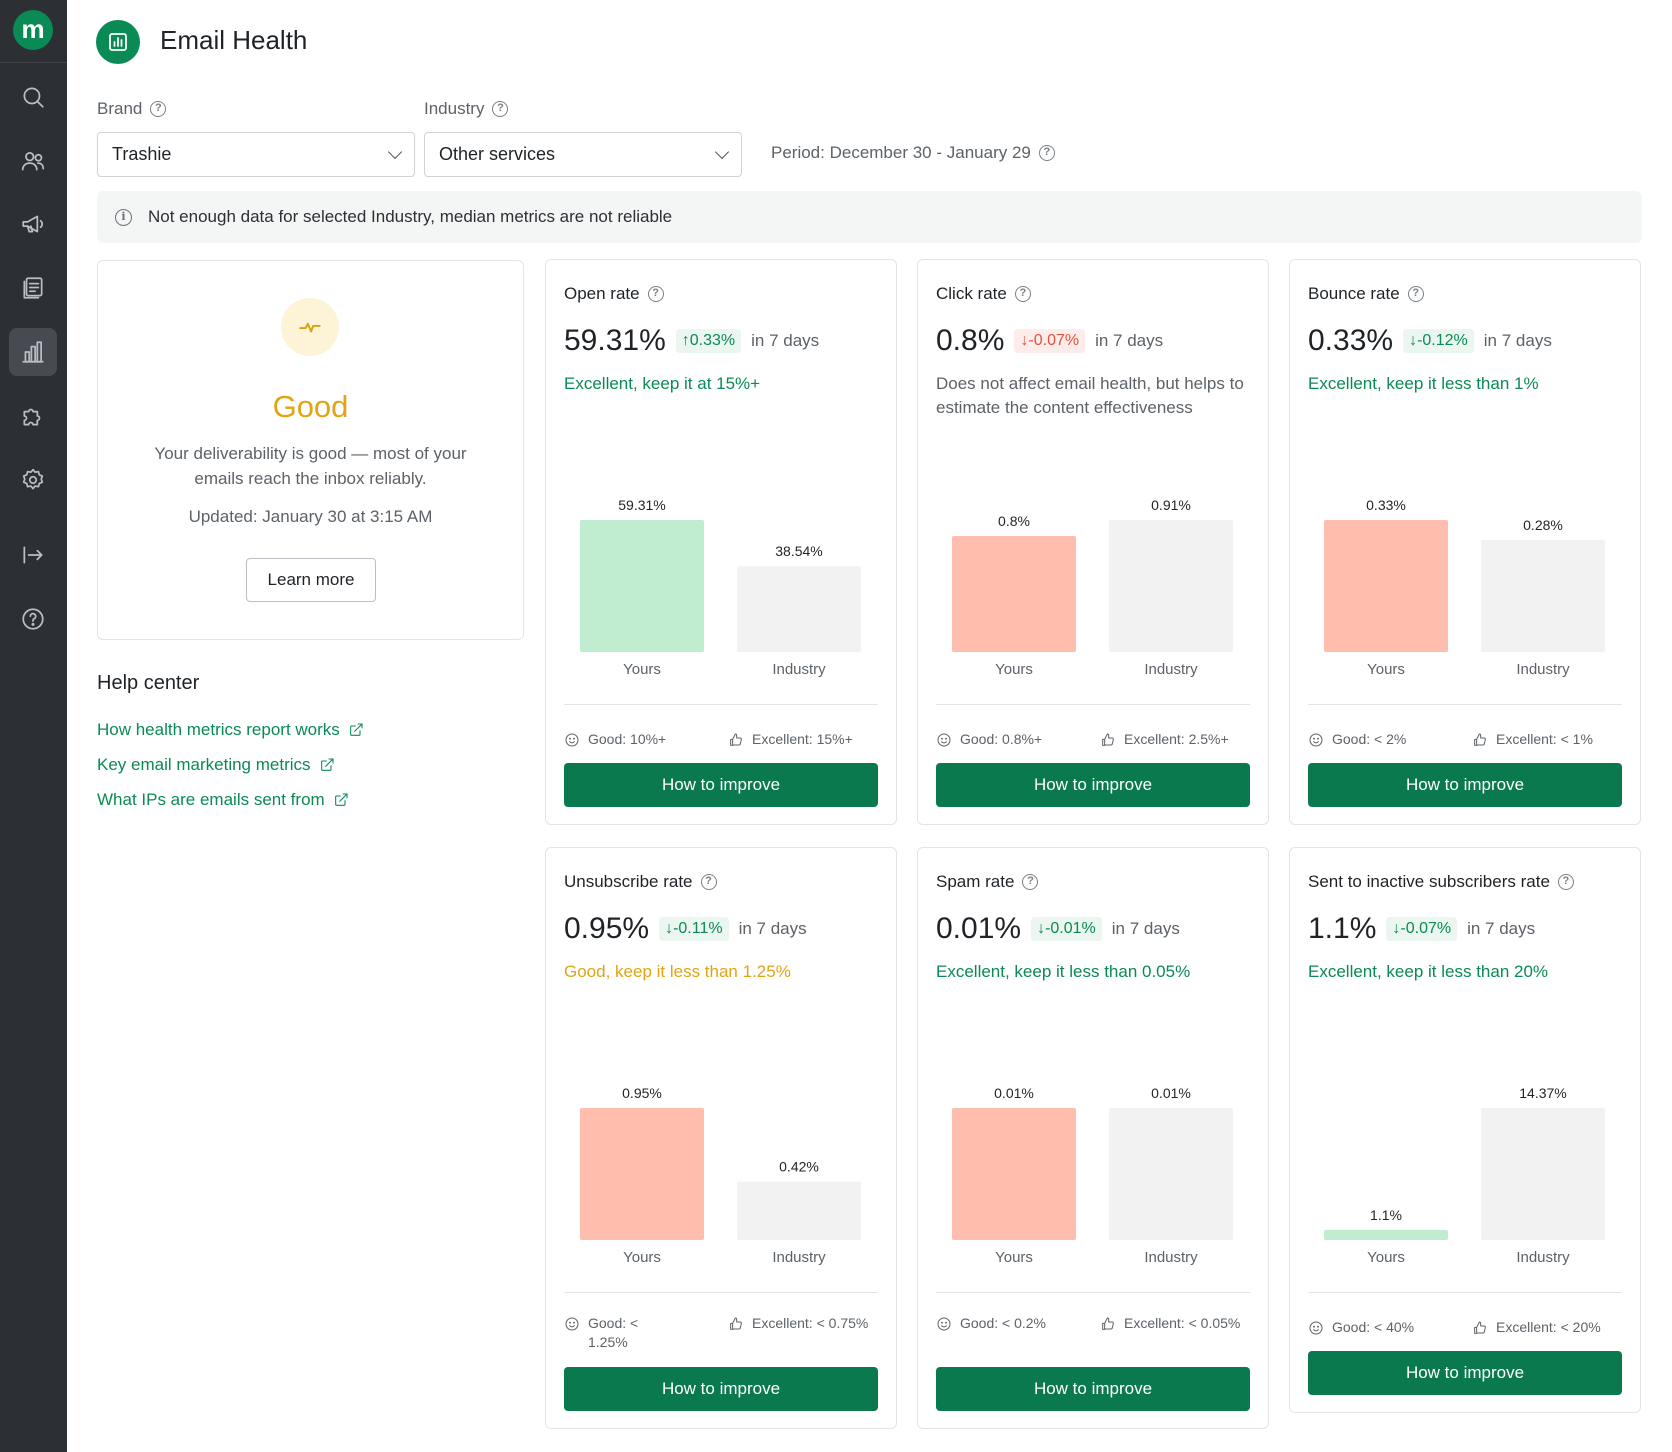 This screenshot has width=1672, height=1452. Describe the element at coordinates (1464, 1175) in the screenshot. I see `bar-chart: 1.1% Yours 14.37% Industry` at that location.